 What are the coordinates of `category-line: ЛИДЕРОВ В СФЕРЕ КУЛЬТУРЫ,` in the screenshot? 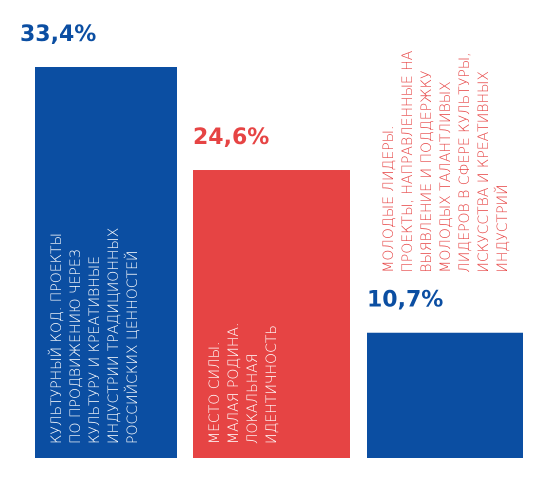 It's located at (465, 162).